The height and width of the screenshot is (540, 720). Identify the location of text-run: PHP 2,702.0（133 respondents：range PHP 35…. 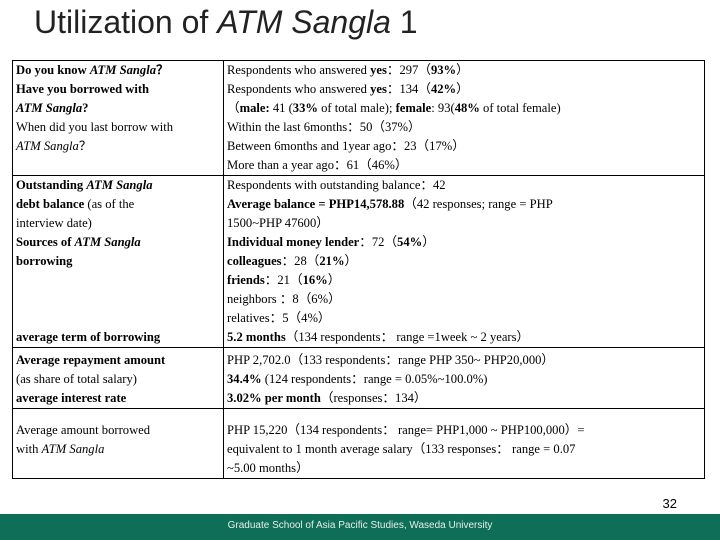
(391, 360).